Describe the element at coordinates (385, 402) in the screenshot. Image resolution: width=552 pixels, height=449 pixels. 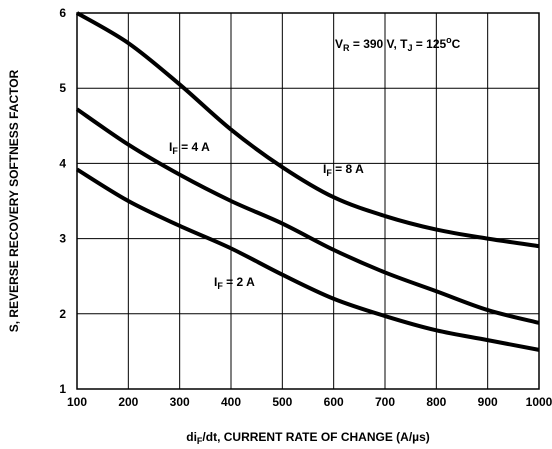
I see `x-tick-label: 700` at that location.